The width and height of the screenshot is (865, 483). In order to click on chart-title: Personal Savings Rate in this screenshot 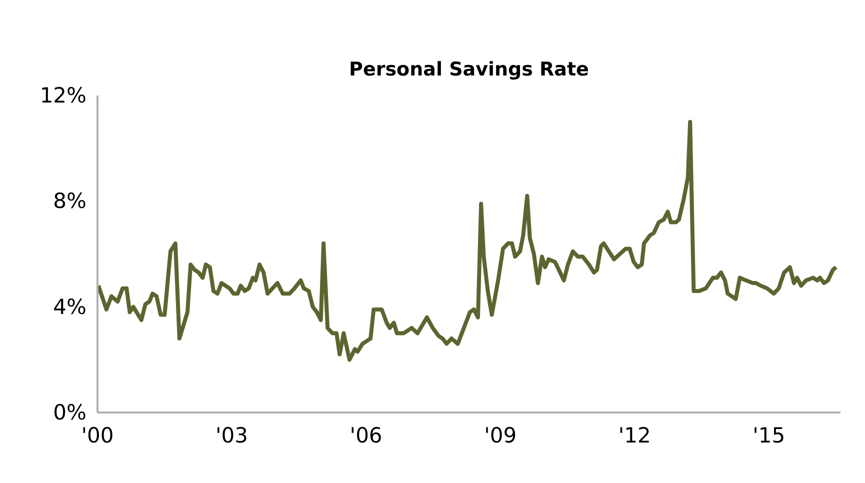, I will do `click(469, 69)`.